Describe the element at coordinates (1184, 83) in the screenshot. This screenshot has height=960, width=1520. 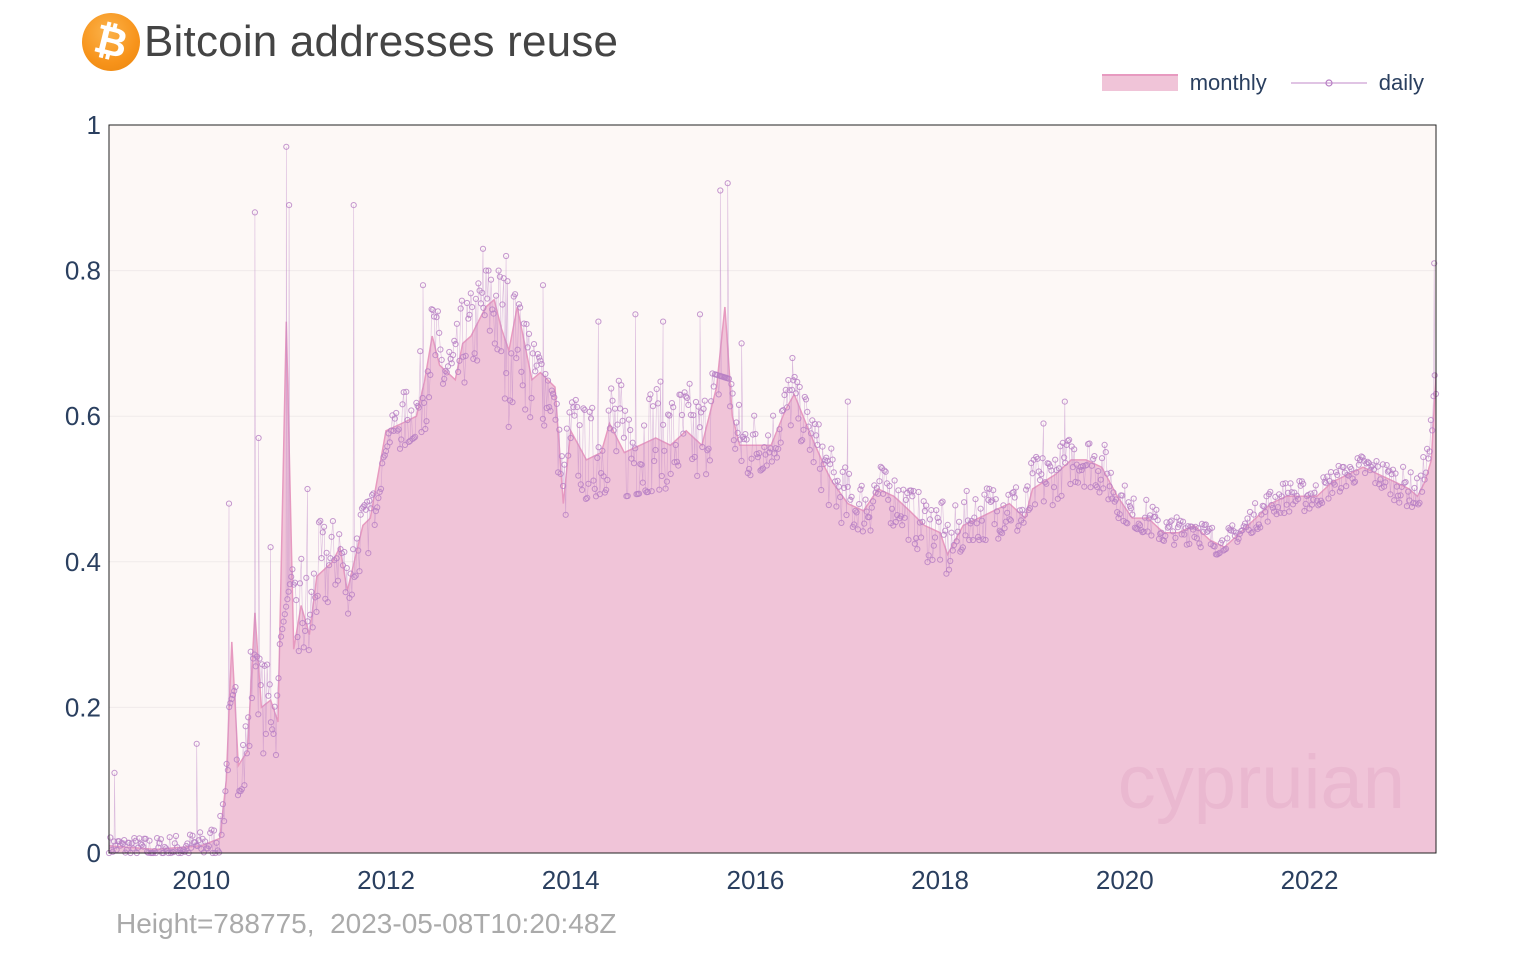
I see `legend-item-monthly: monthly` at that location.